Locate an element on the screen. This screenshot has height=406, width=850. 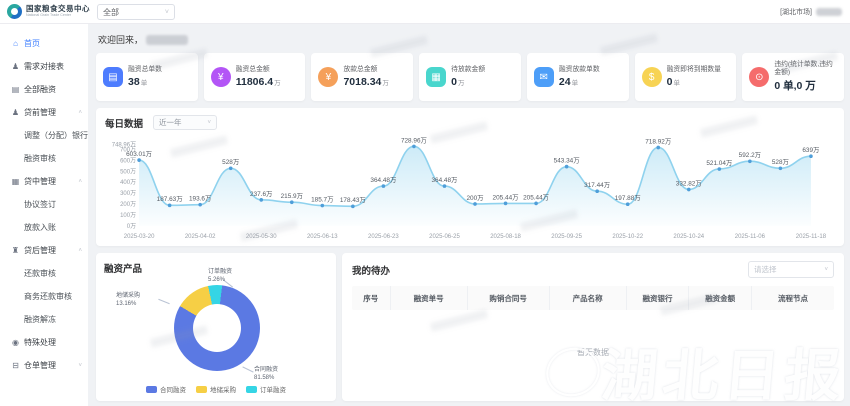
sidebar-item-特殊处理: ◉ 特殊处理 is located at coordinates (44, 342).